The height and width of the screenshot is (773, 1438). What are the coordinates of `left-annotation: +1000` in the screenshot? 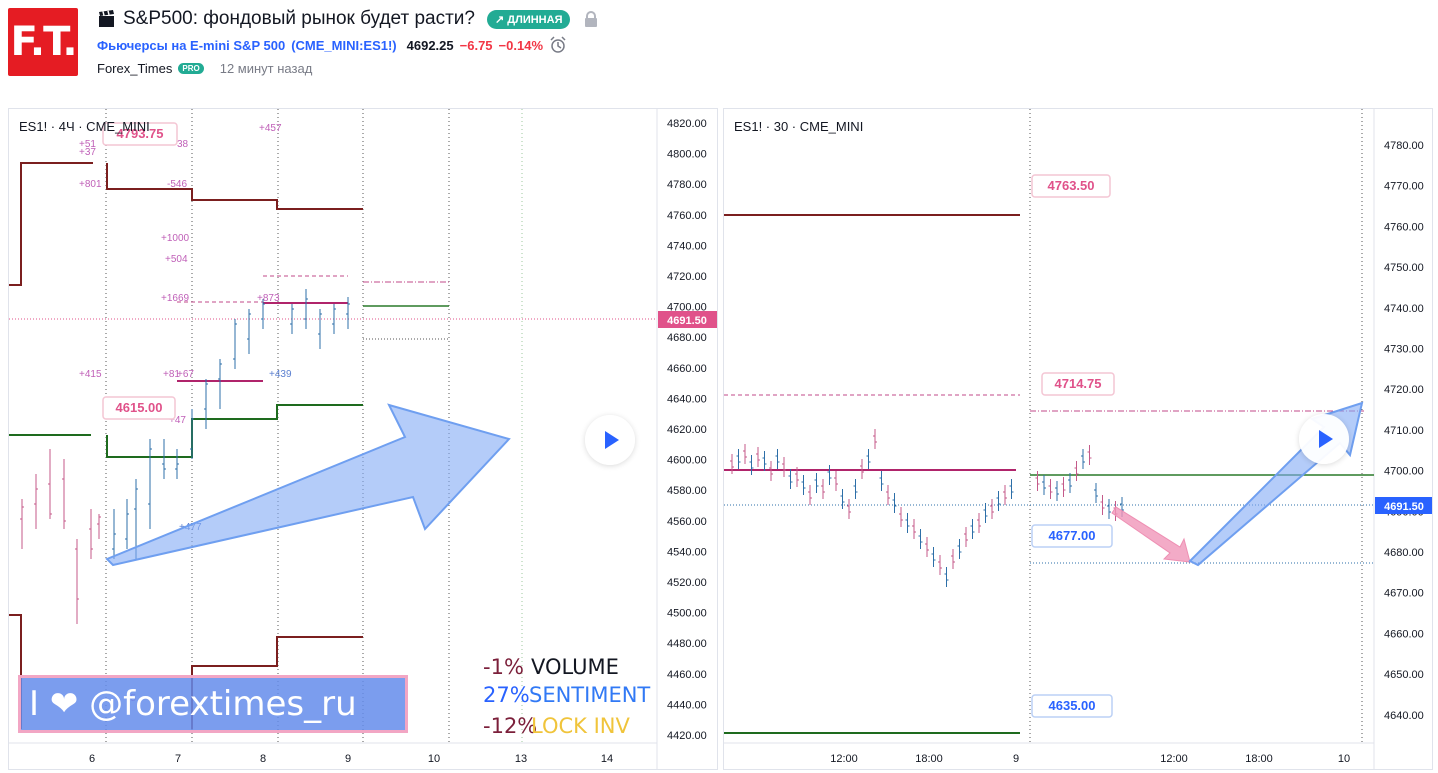 It's located at (175, 238).